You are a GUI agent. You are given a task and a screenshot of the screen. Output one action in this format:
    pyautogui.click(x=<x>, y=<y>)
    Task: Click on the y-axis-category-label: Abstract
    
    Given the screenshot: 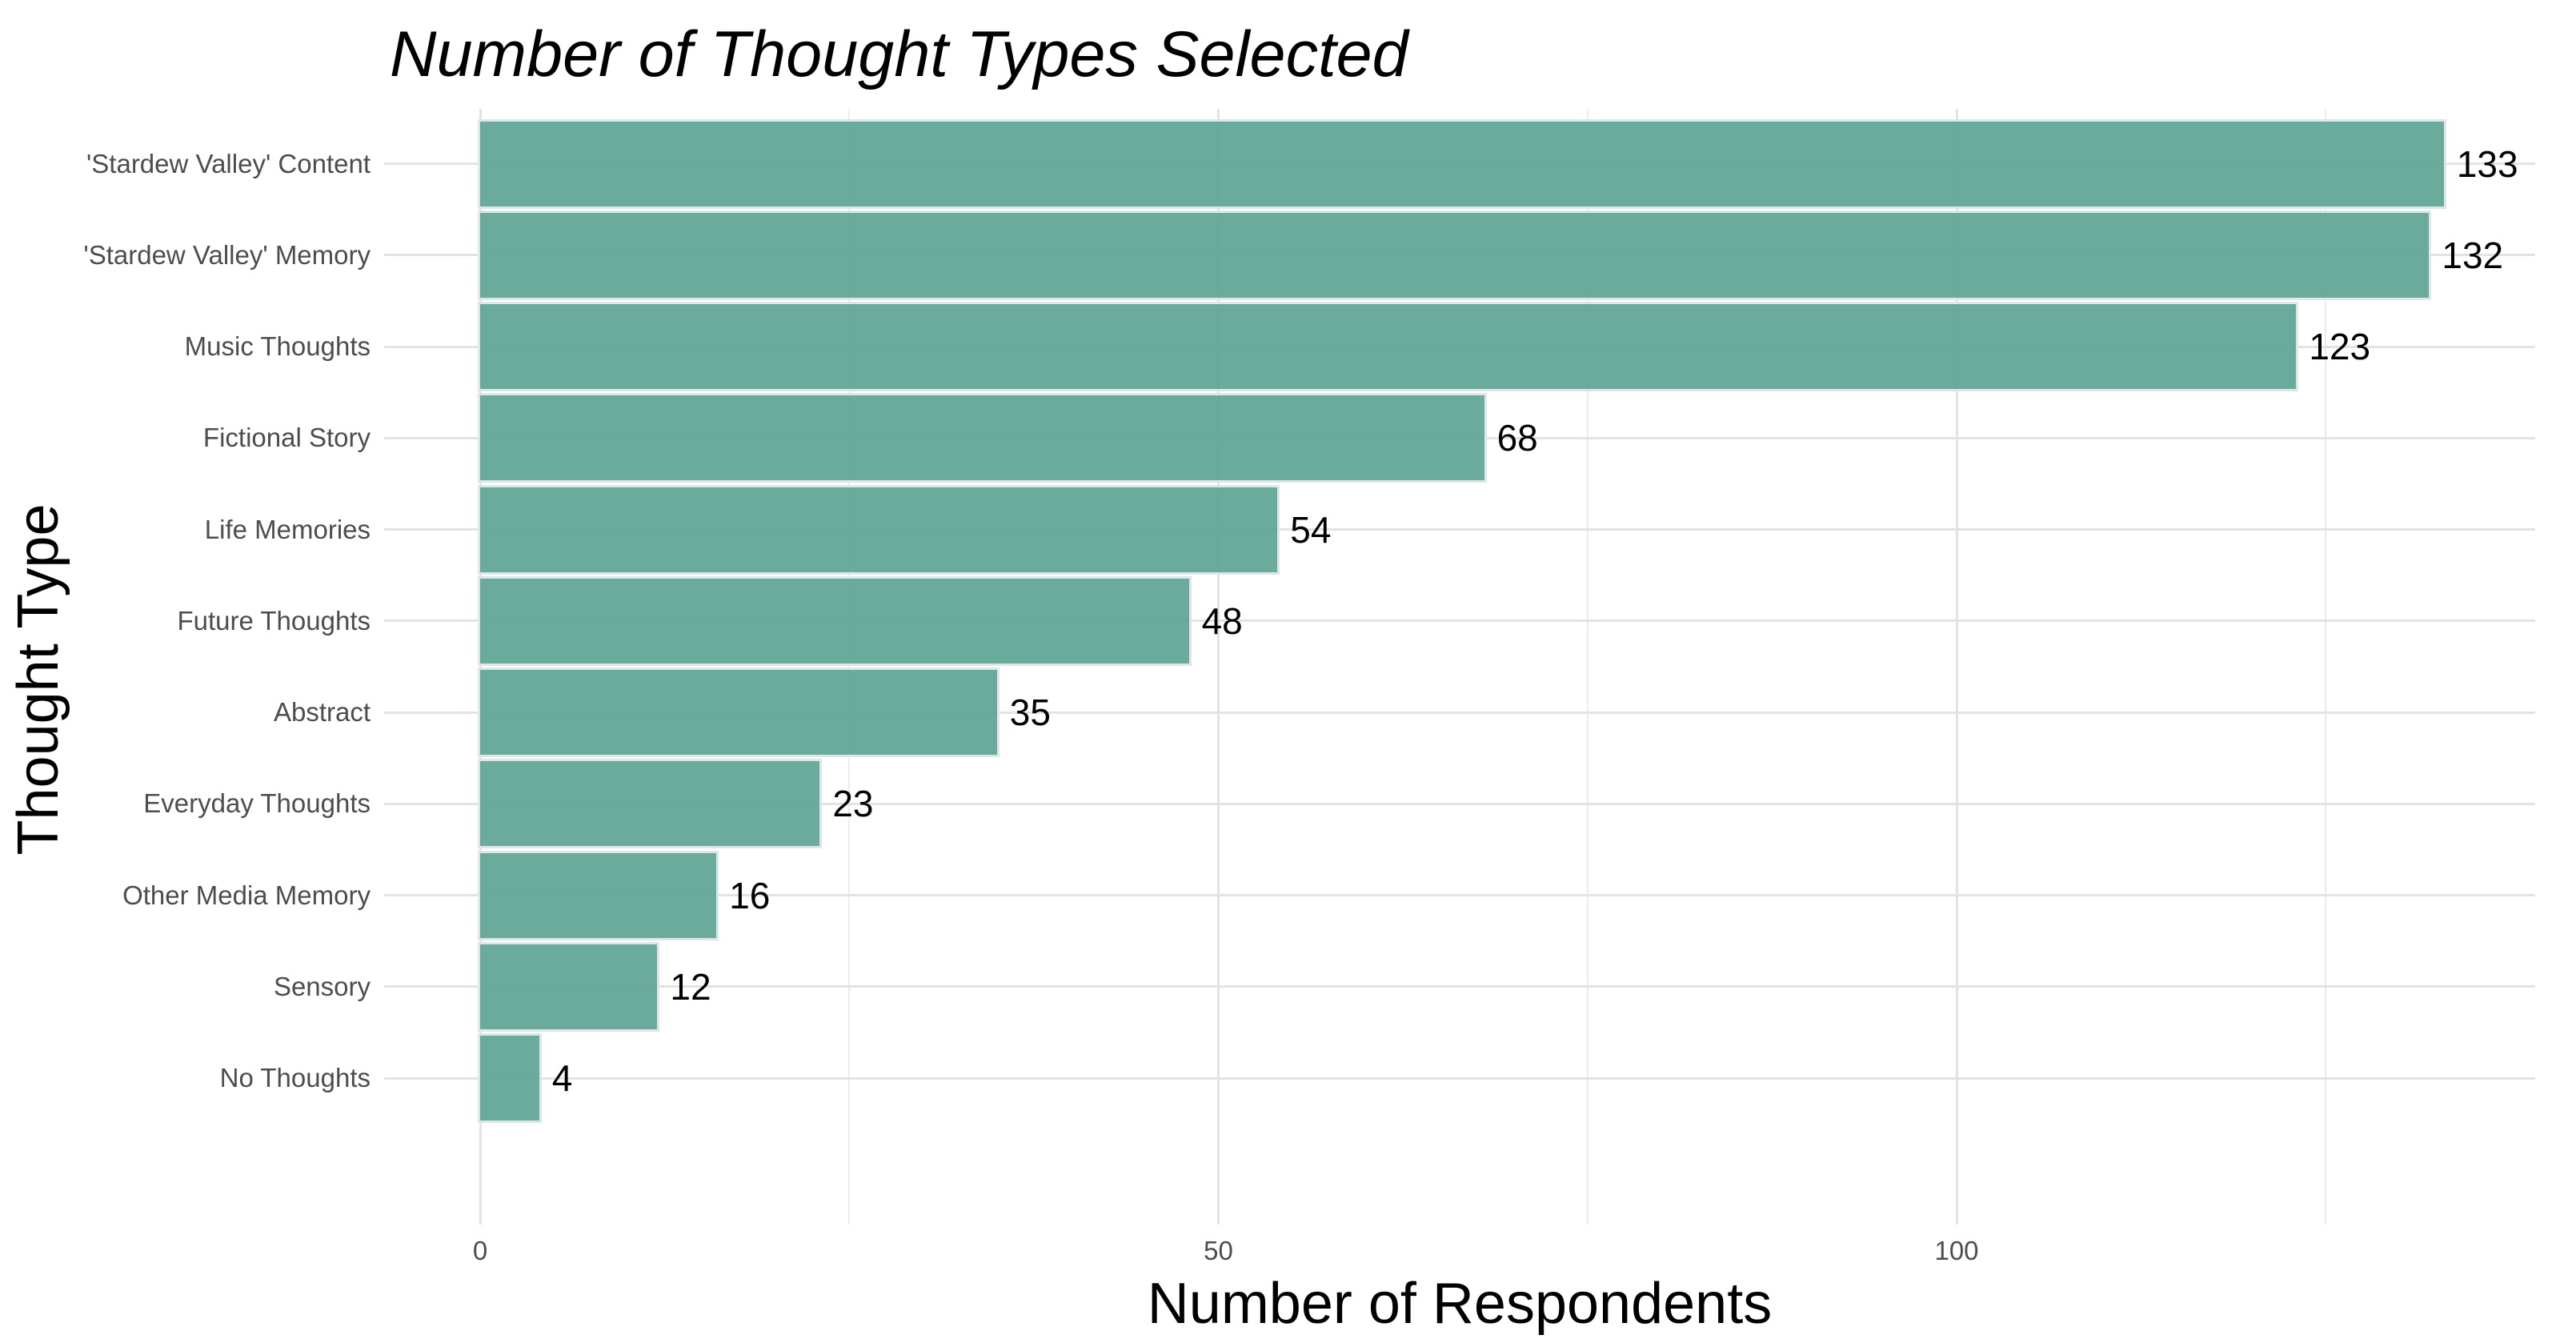 What is the action you would take?
    pyautogui.click(x=322, y=712)
    